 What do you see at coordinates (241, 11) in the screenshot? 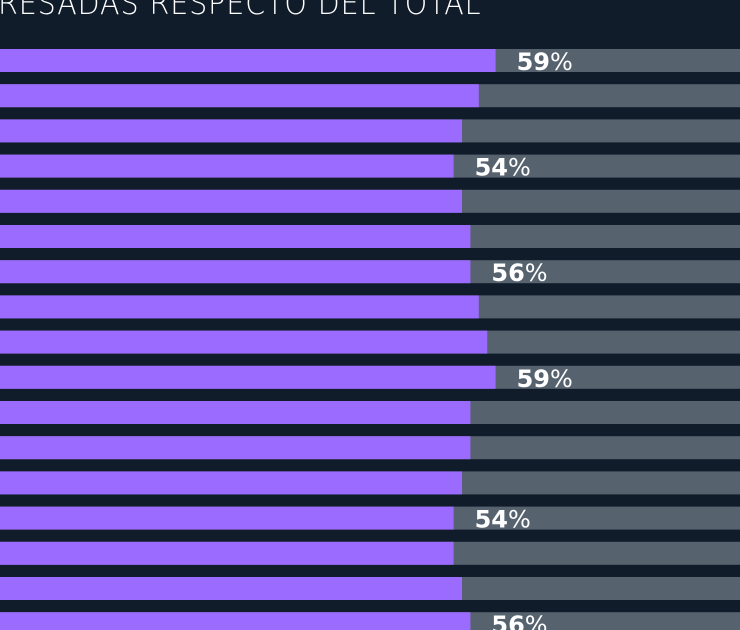
I see `chart-title: RESADAS RESPECTO DEL TOTAL` at bounding box center [241, 11].